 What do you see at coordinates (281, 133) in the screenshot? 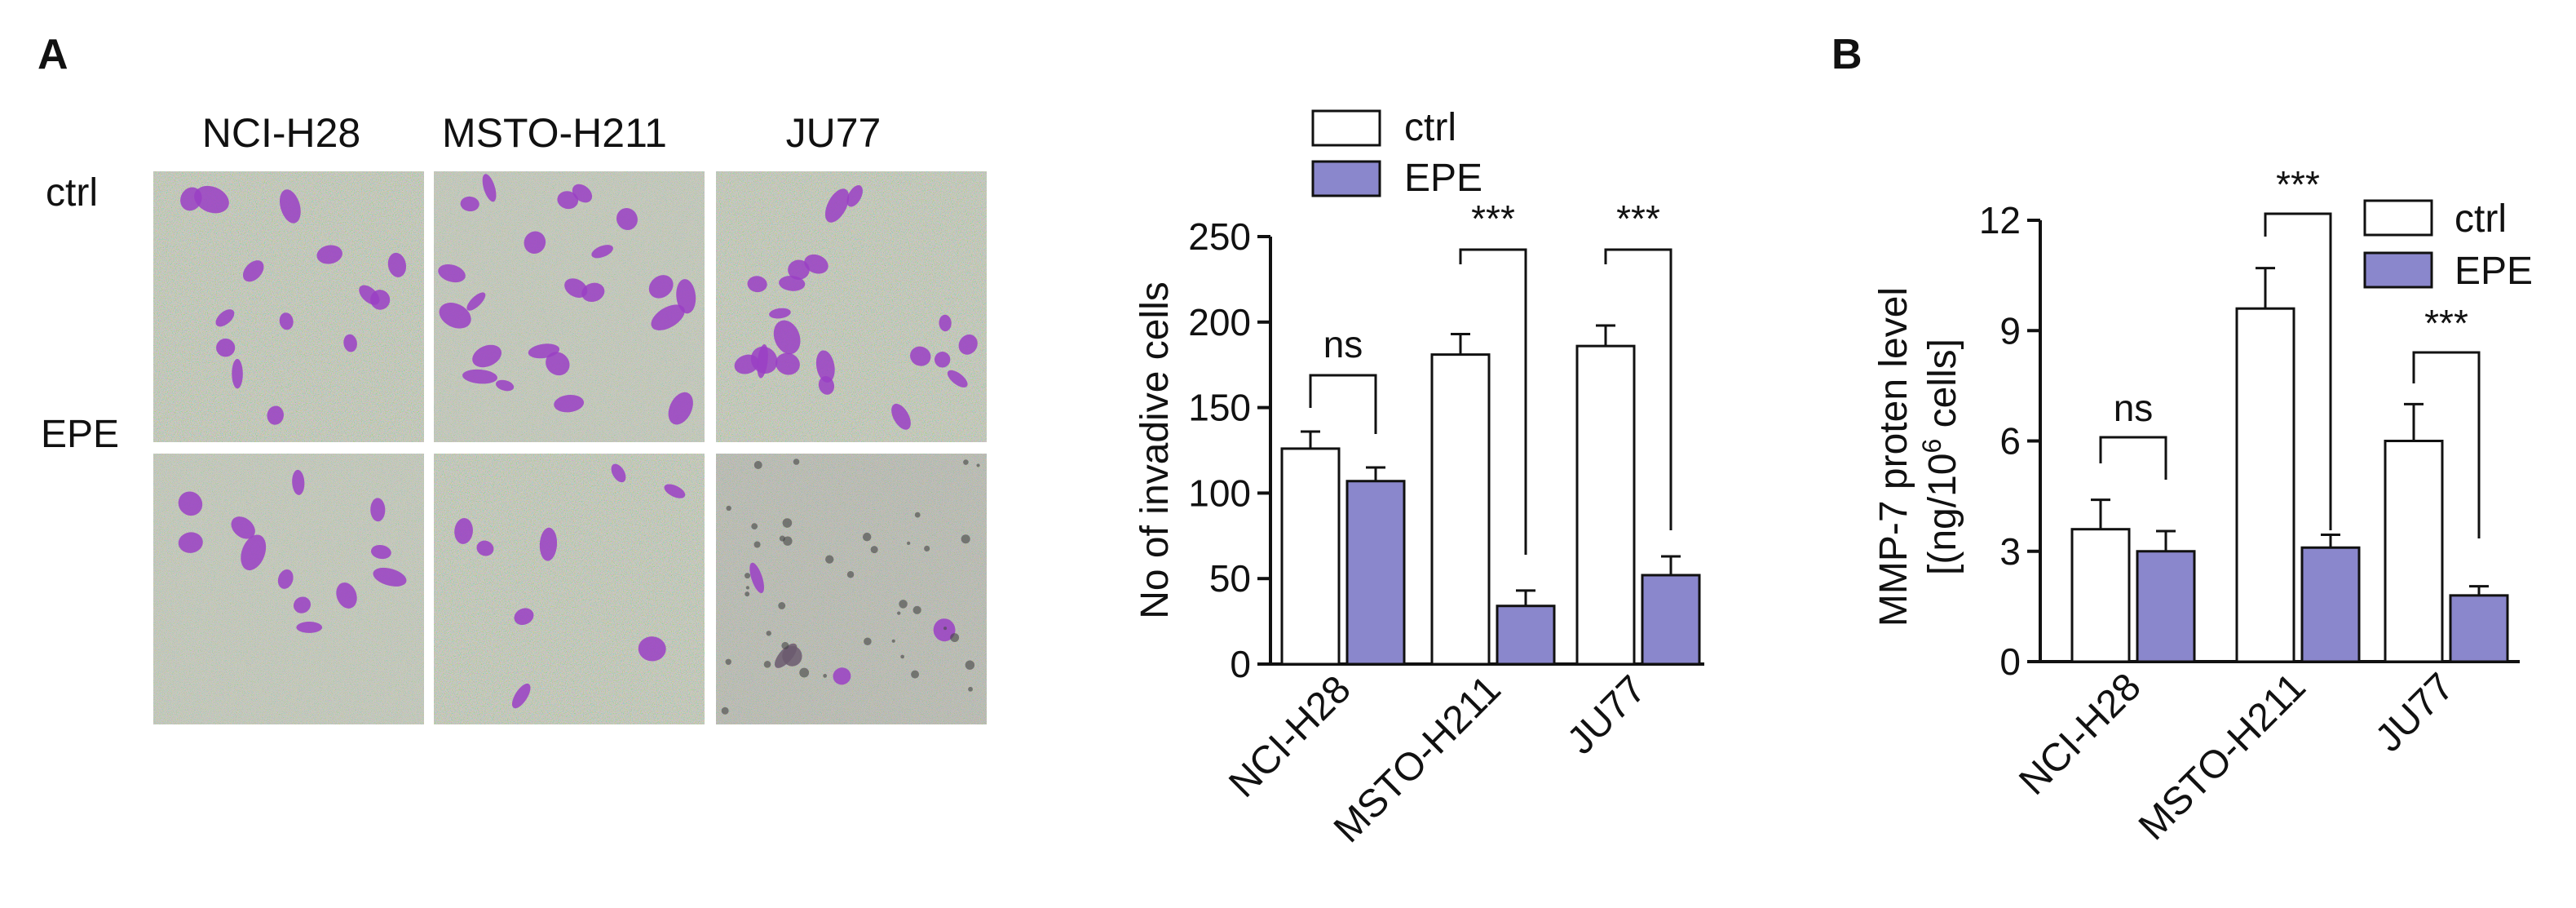
I see `micrograph-col-label: NCI-H28` at bounding box center [281, 133].